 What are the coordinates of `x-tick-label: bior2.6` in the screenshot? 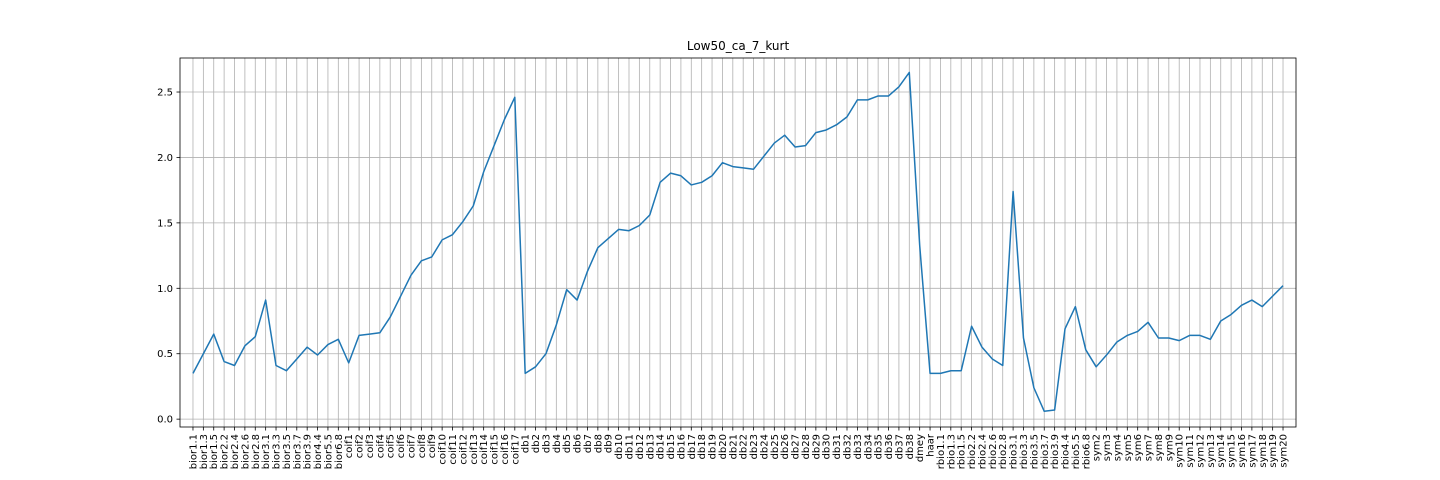 It's located at (245, 451).